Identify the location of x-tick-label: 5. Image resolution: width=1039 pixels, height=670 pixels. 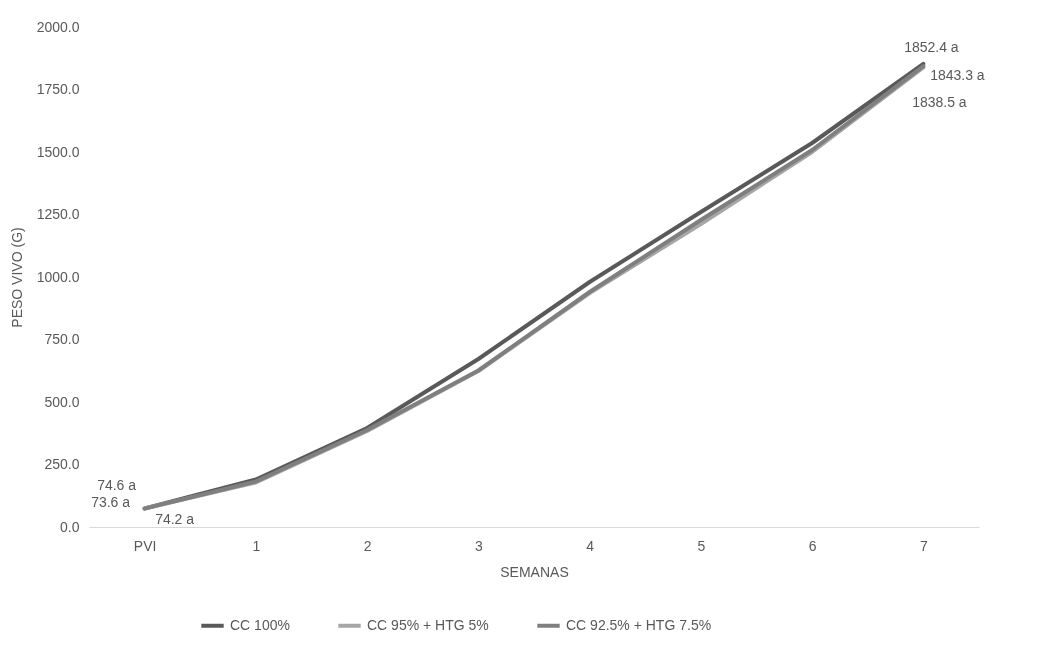
(701, 545).